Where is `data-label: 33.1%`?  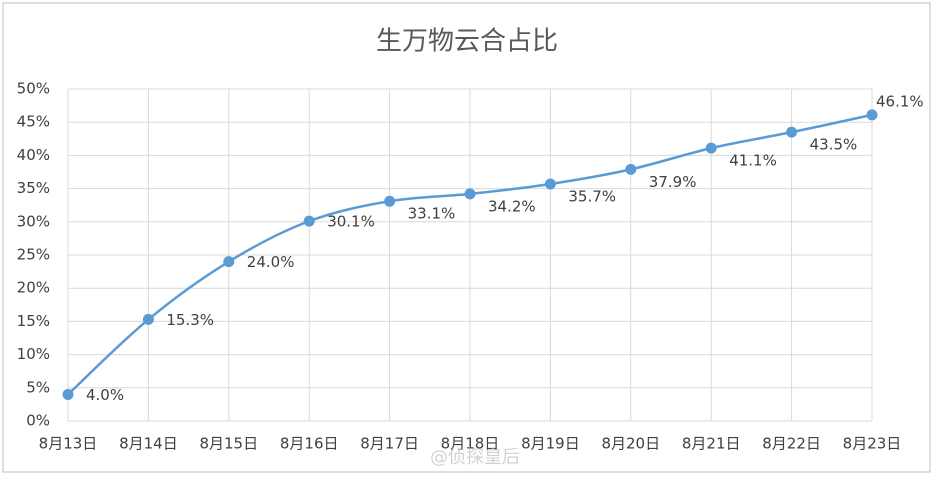 data-label: 33.1% is located at coordinates (432, 214).